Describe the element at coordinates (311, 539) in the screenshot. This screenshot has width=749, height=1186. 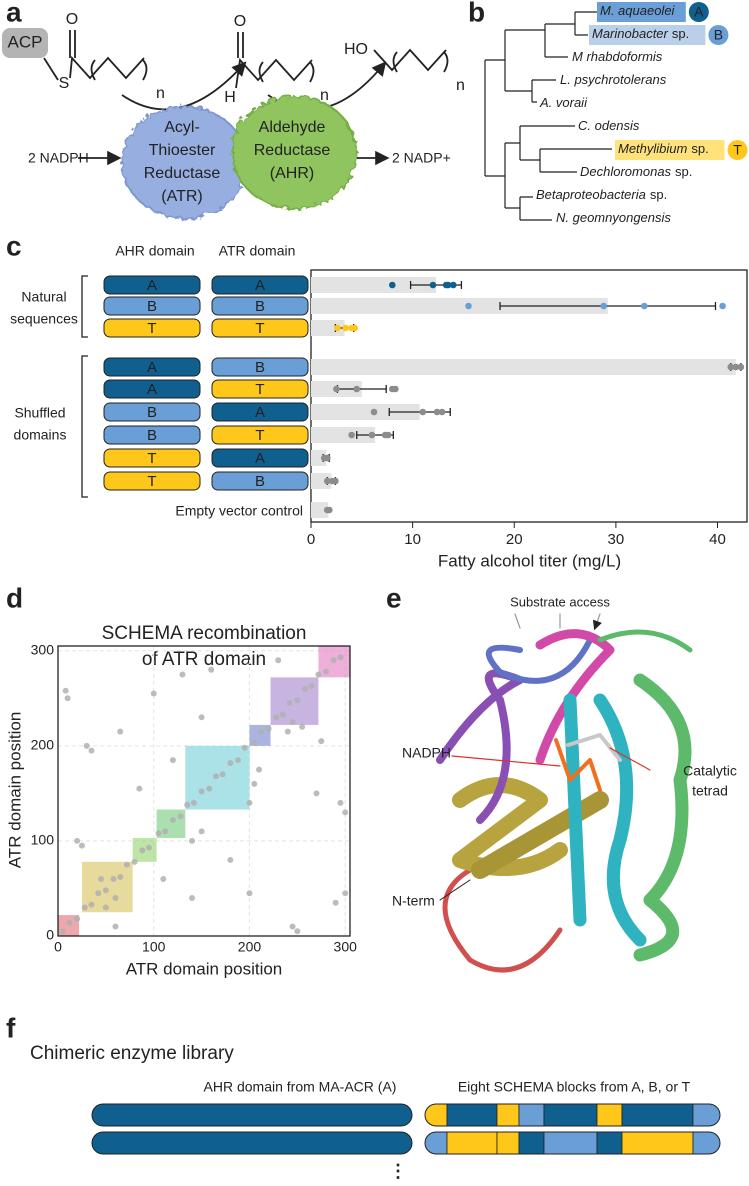
I see `x-tick-label: 0` at that location.